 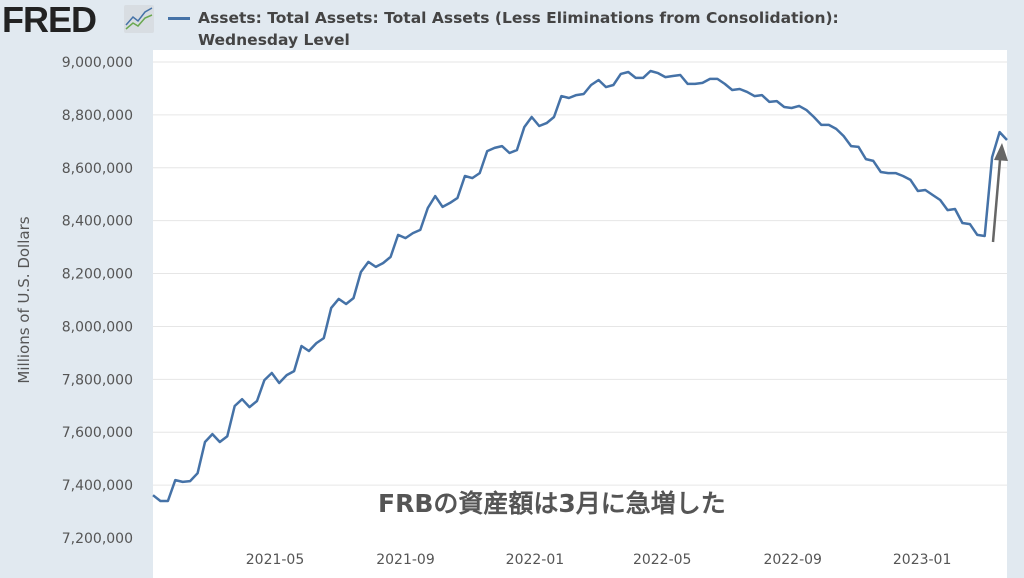 I want to click on annotation-text: FRBの資産額は3月に急増した, so click(x=552, y=503).